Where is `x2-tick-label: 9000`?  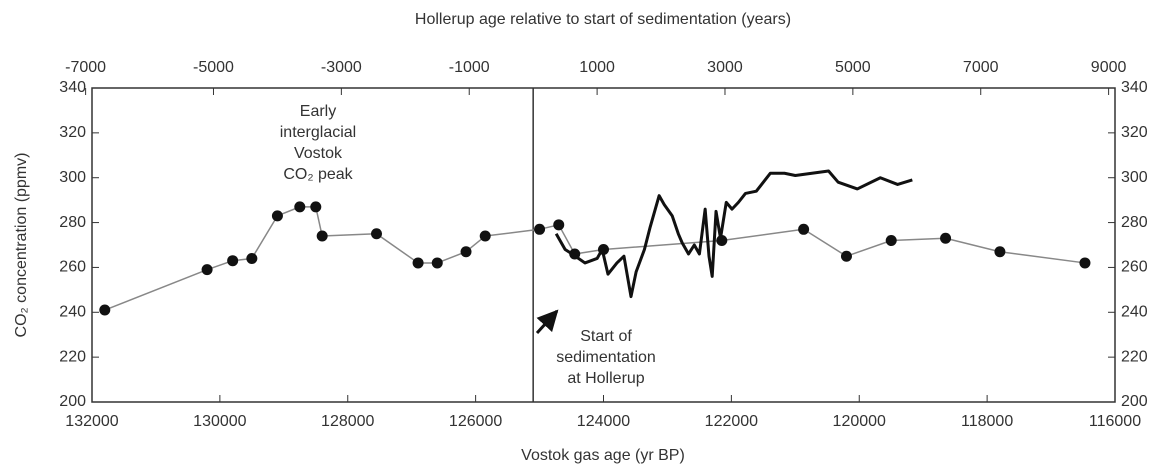
x2-tick-label: 9000 is located at coordinates (1109, 67).